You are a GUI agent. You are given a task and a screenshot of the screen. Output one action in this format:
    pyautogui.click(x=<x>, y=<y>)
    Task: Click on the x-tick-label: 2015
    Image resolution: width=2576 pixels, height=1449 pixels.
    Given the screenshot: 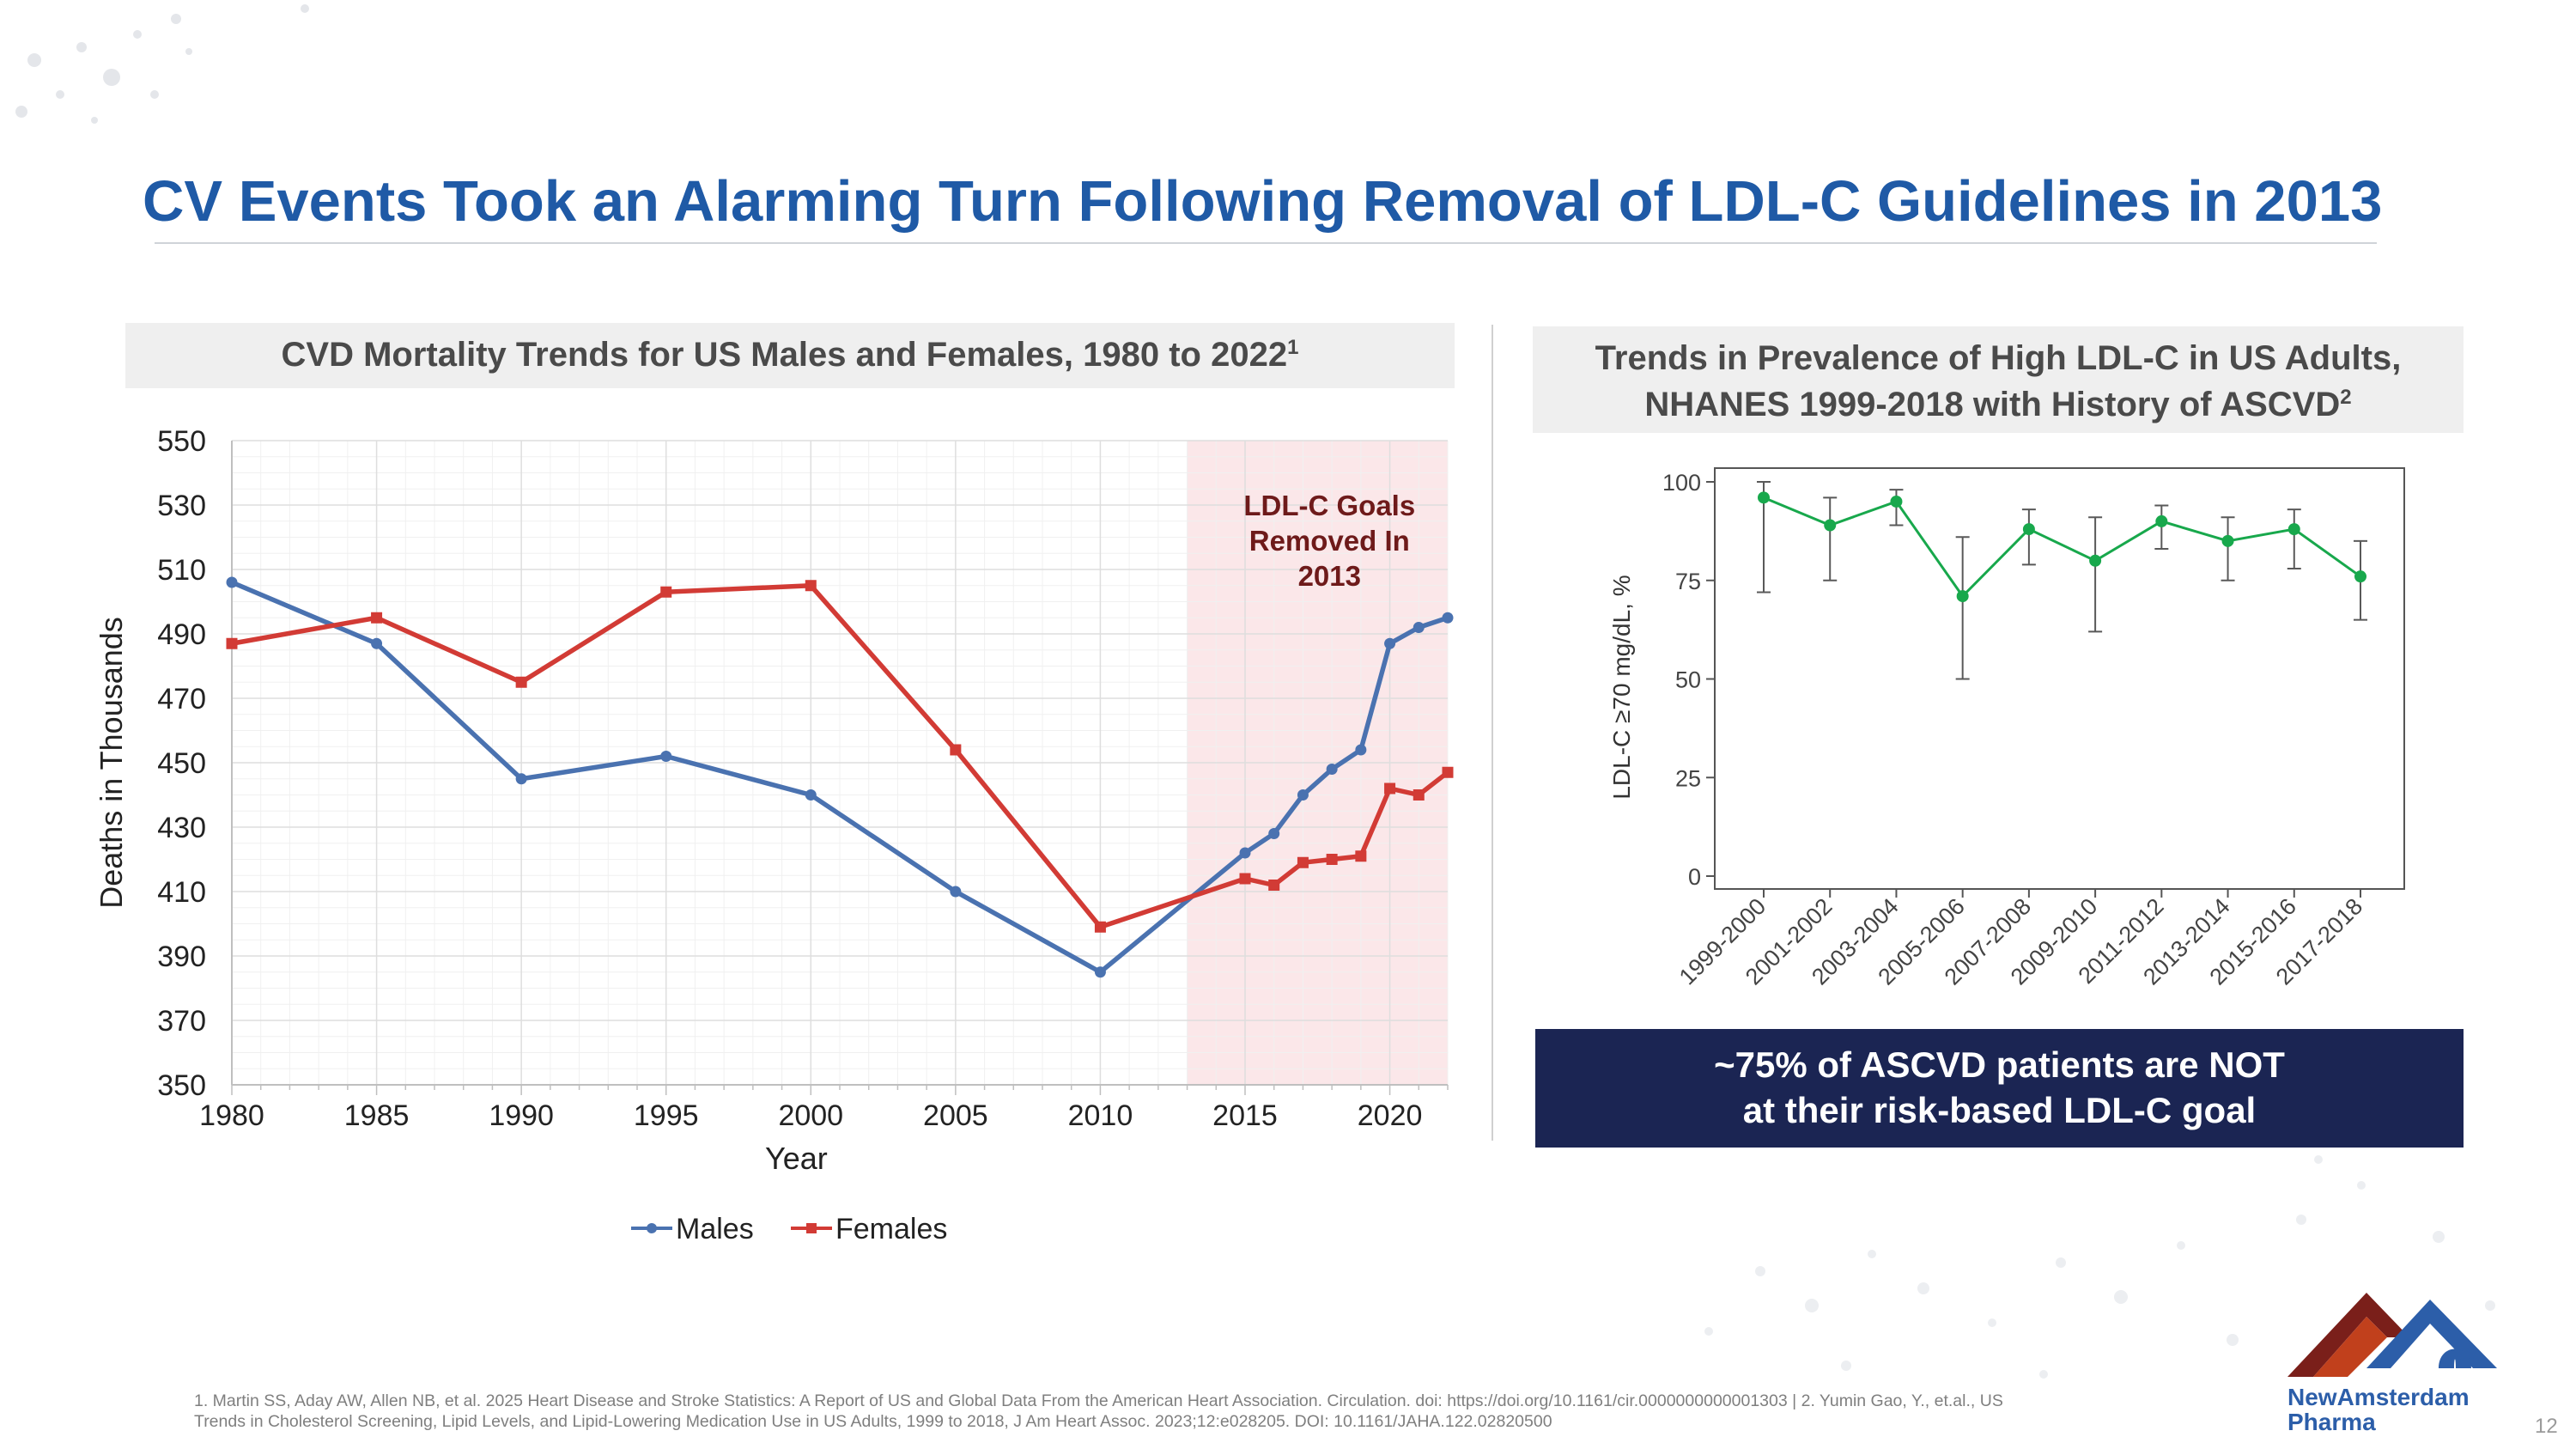 What is the action you would take?
    pyautogui.click(x=1245, y=1115)
    